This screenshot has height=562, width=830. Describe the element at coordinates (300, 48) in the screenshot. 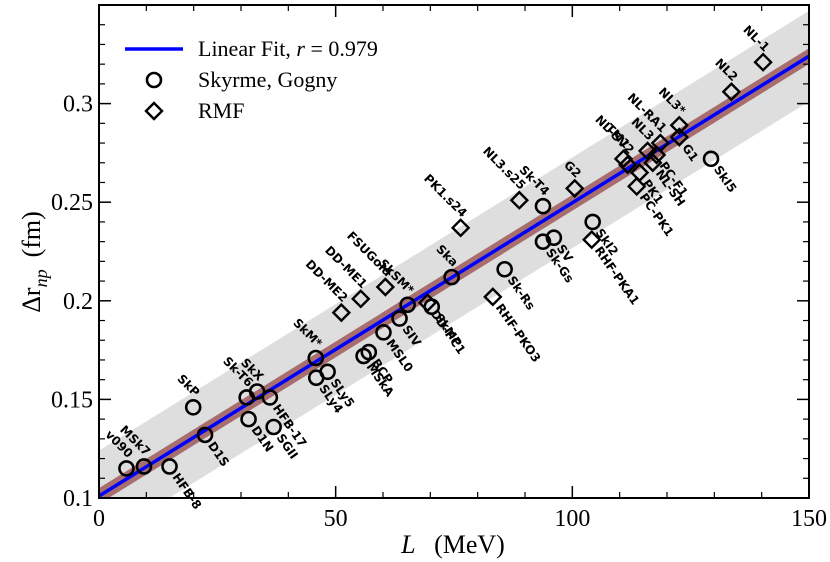

I see `legend-fit-r: r` at that location.